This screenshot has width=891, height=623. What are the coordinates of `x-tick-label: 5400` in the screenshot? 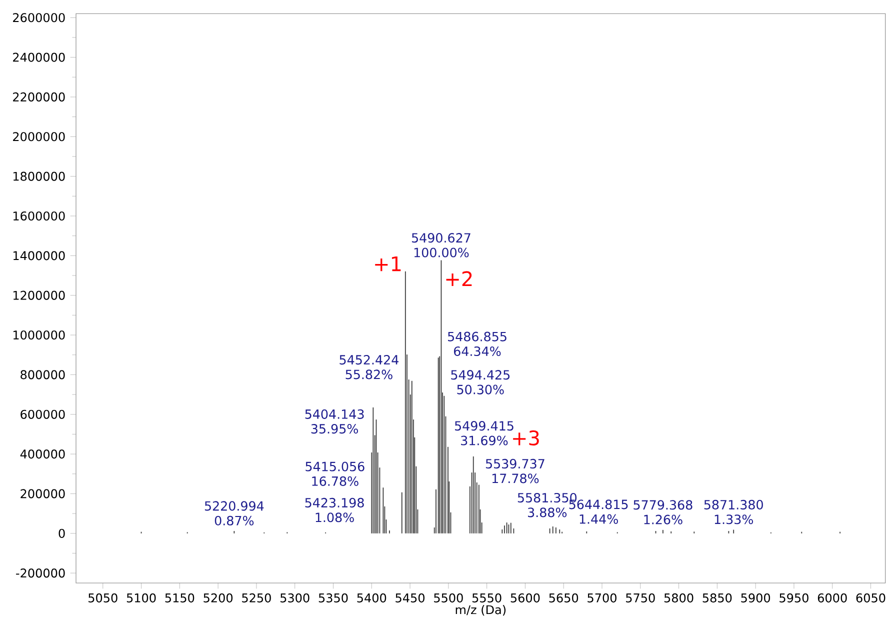 It's located at (371, 597).